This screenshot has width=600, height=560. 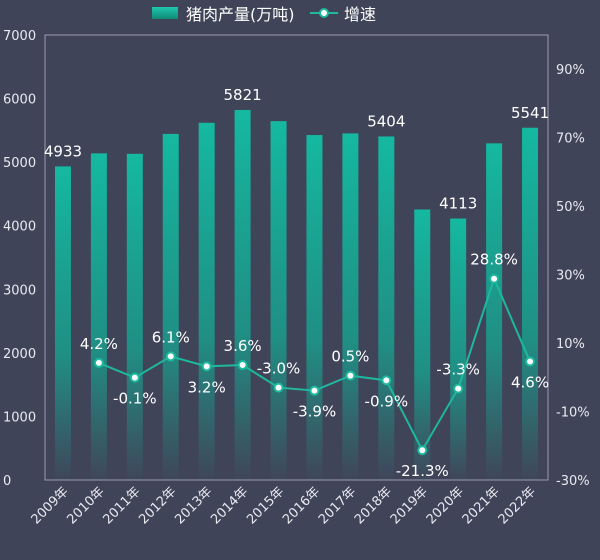 What do you see at coordinates (481, 505) in the screenshot?
I see `x-axis-tick: 2021年` at bounding box center [481, 505].